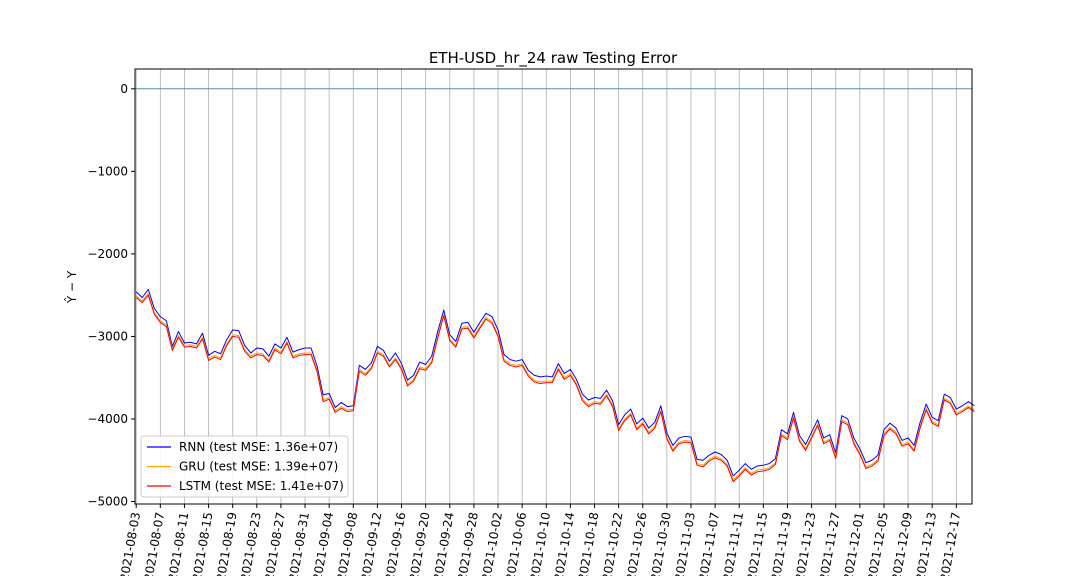 The width and height of the screenshot is (1080, 576). Describe the element at coordinates (111, 295) in the screenshot. I see `y-axis: 0 −1000 −2000 −3000 −4000 −5000` at that location.